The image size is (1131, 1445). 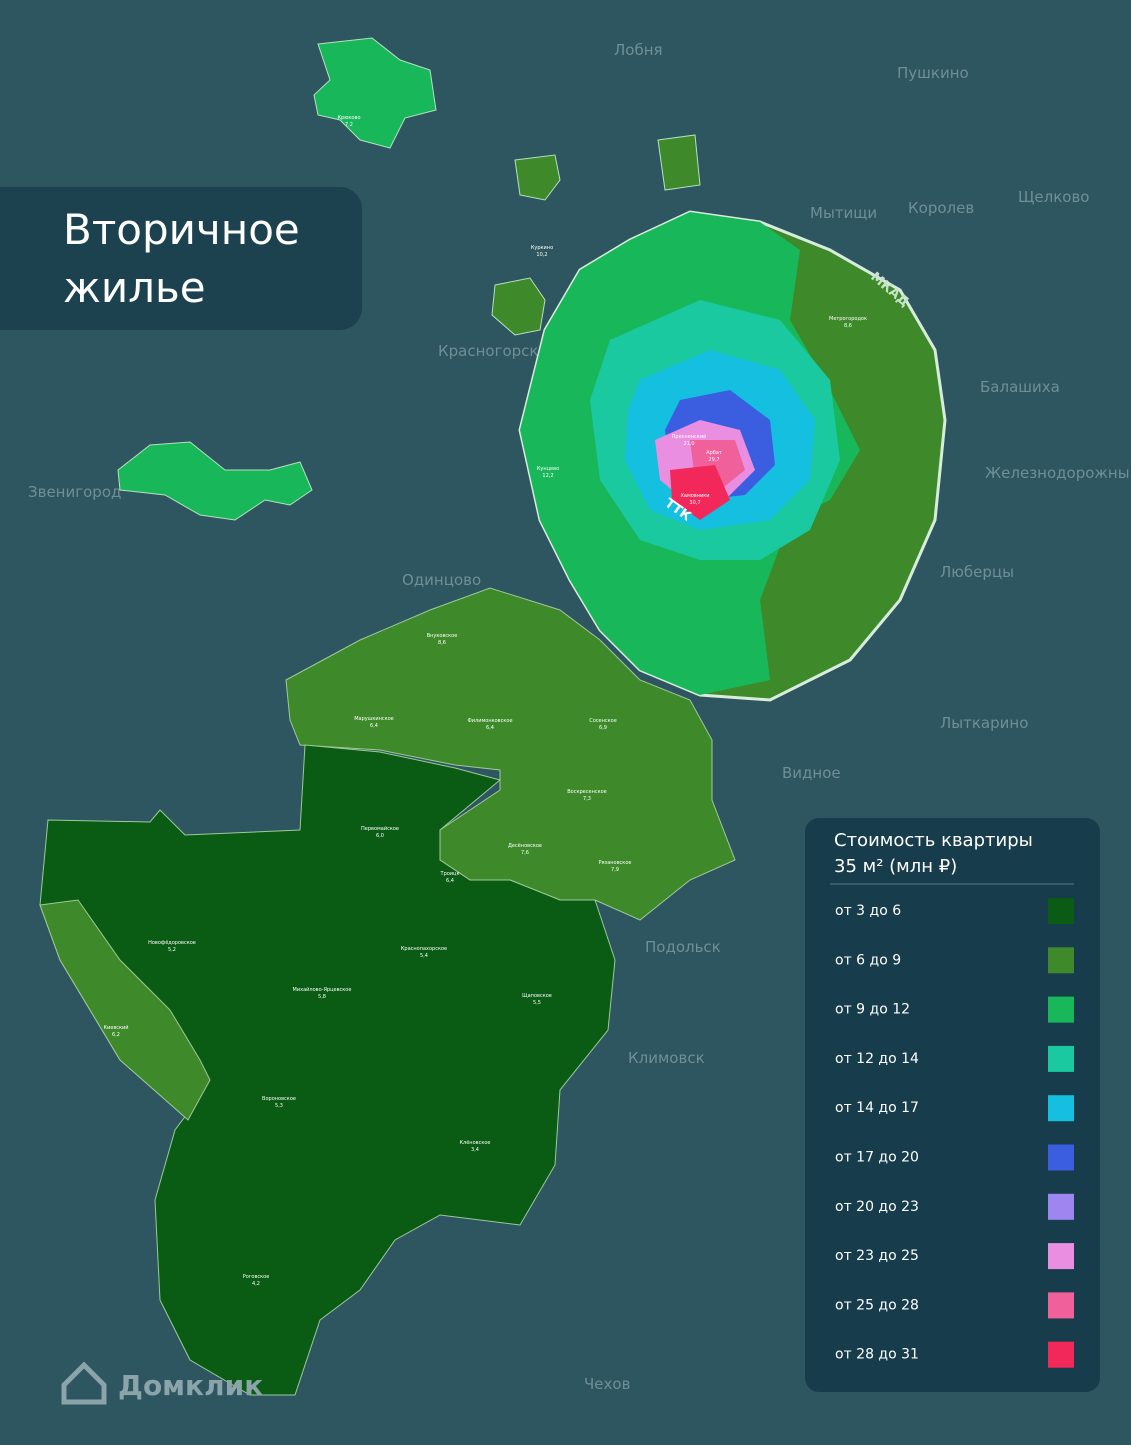 I want to click on district-name: Куркино, so click(x=542, y=248).